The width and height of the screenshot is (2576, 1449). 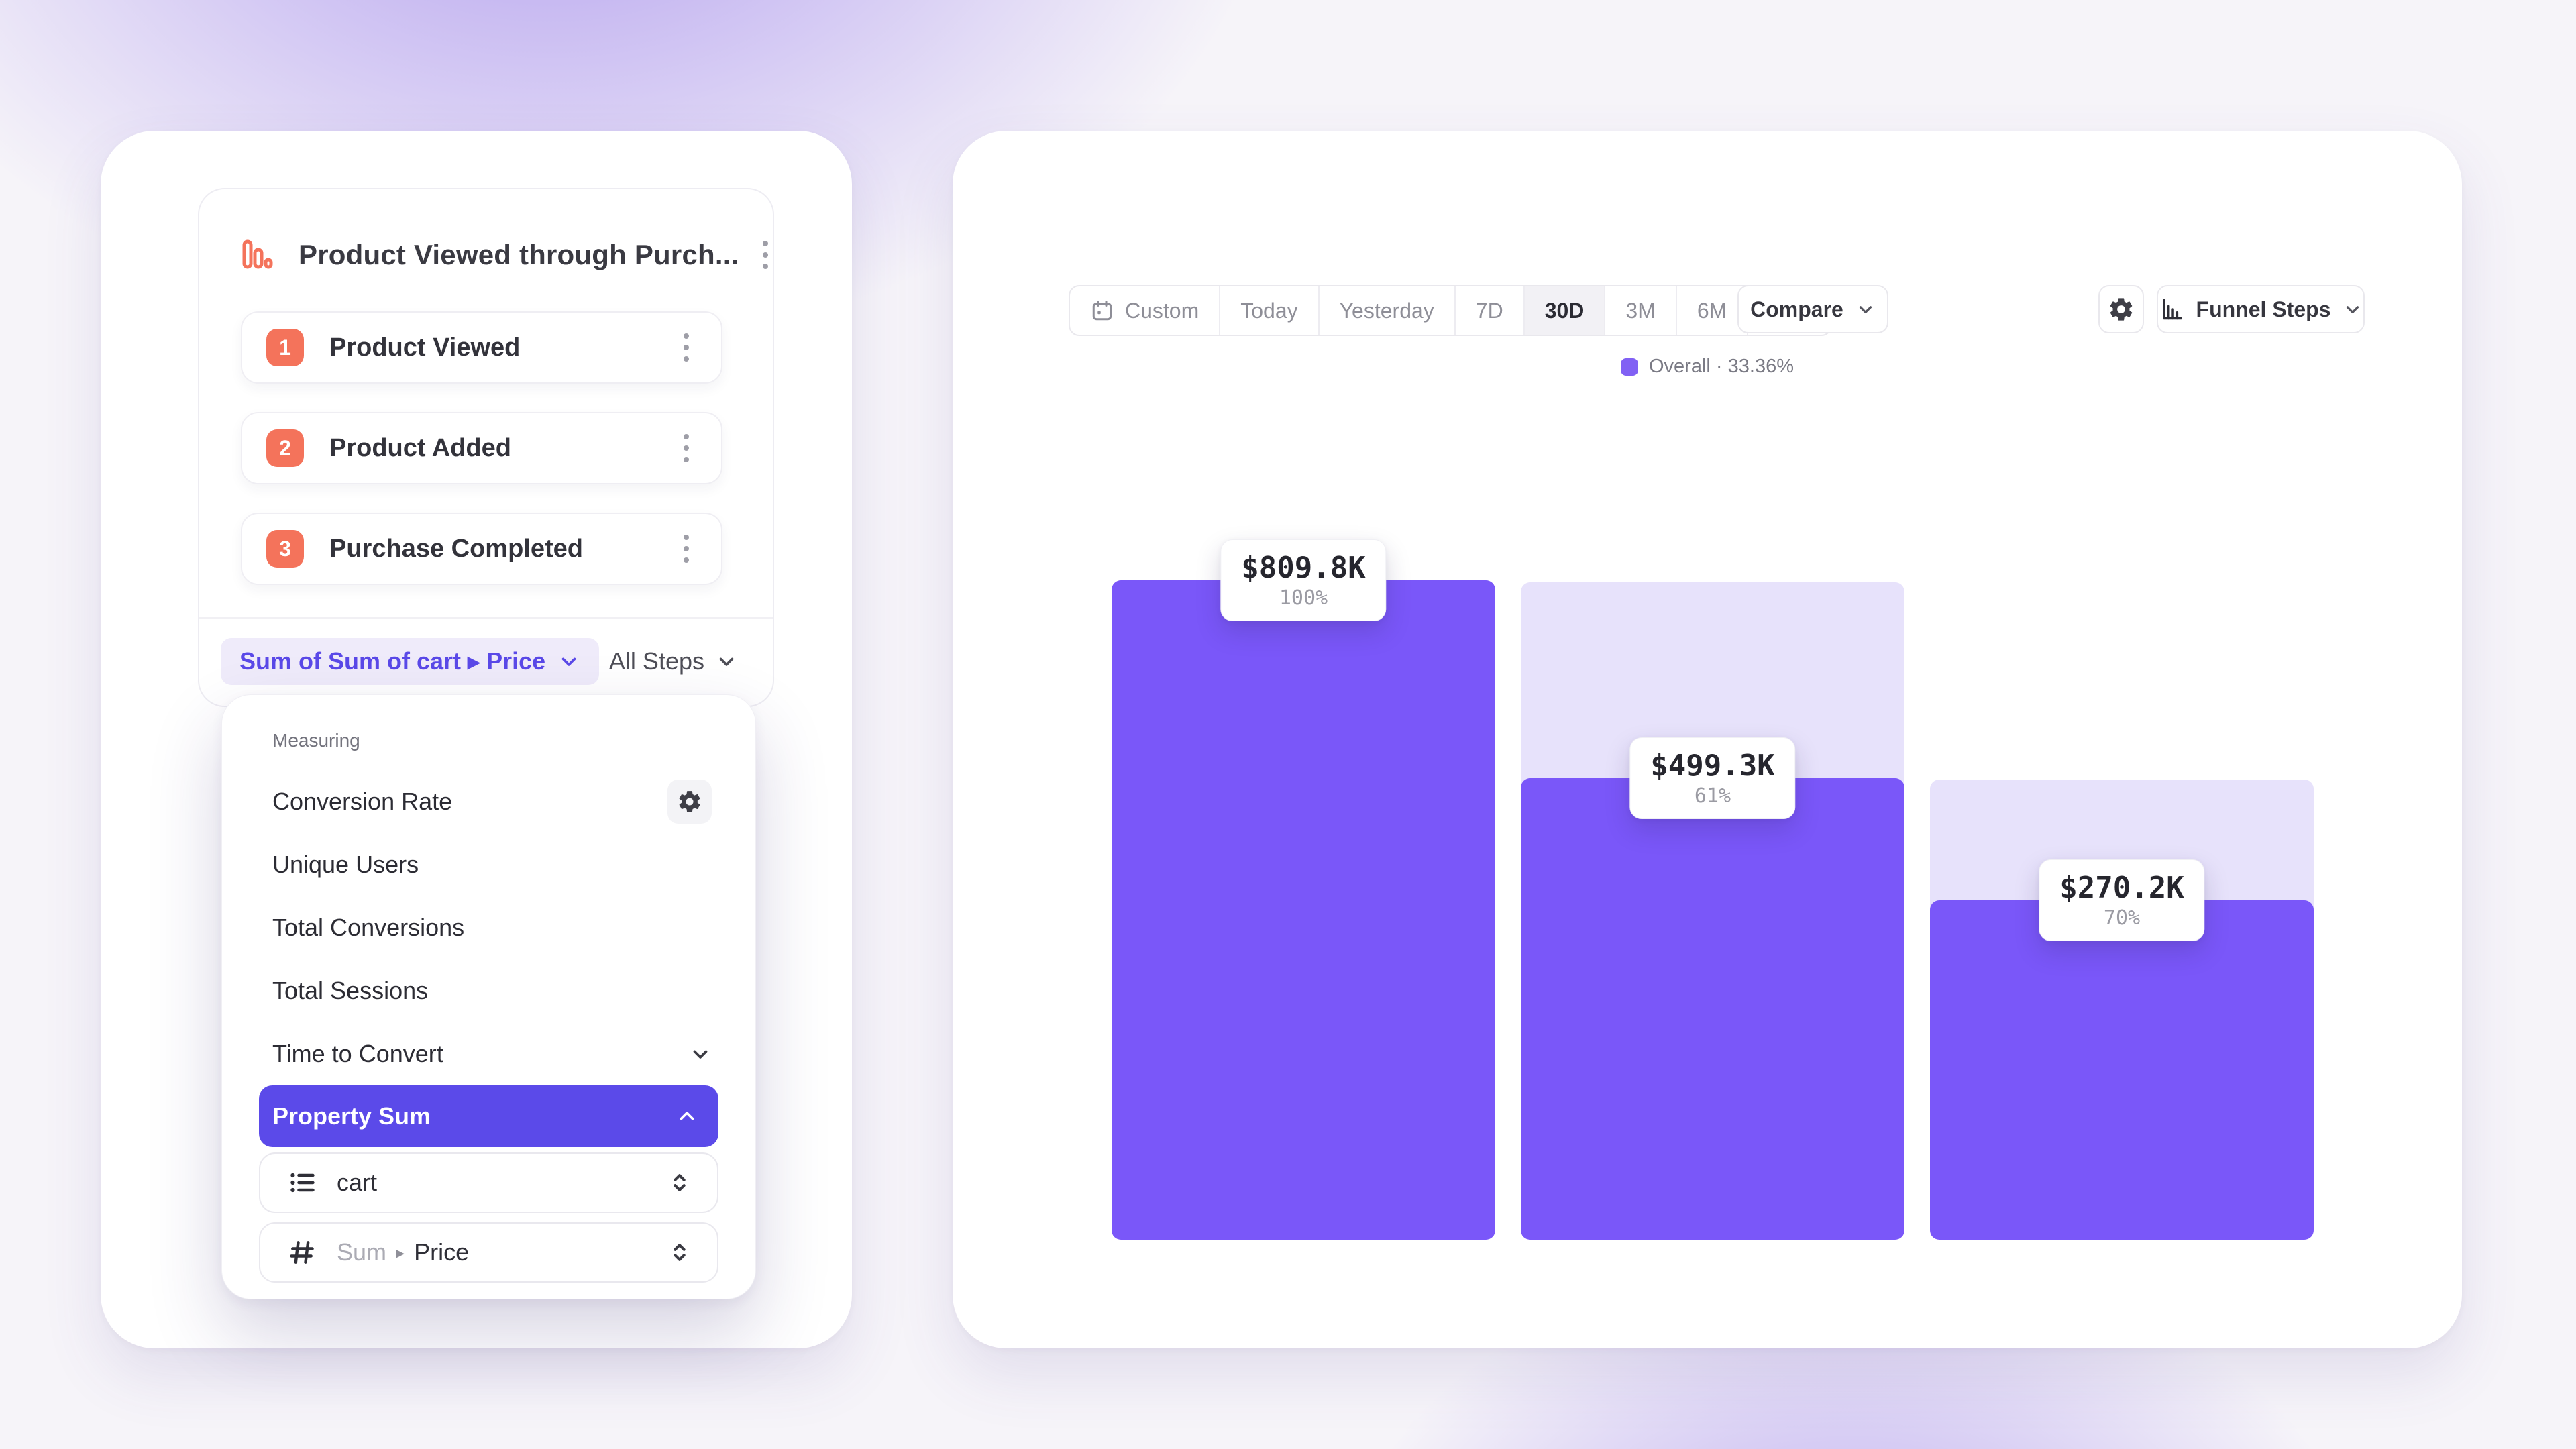 I want to click on date-range-label: 3M, so click(x=1640, y=310).